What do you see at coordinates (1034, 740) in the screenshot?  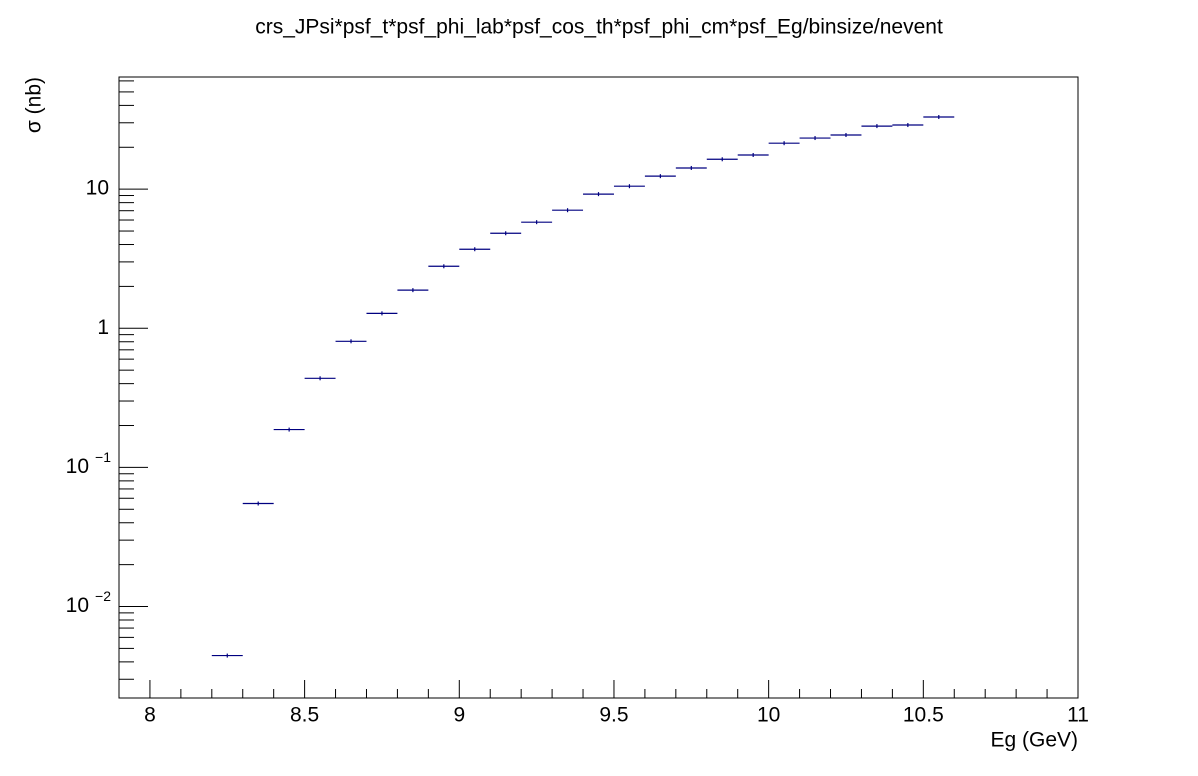 I see `x-axis-title: Eg (GeV)` at bounding box center [1034, 740].